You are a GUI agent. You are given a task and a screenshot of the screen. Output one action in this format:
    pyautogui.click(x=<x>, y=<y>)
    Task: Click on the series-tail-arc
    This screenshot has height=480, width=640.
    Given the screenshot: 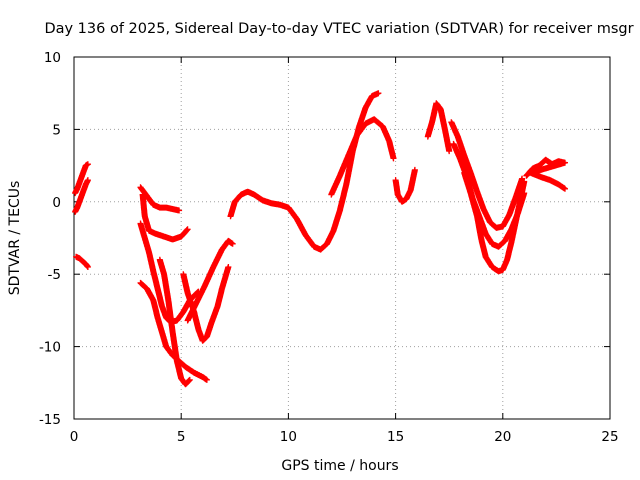 What is the action you would take?
    pyautogui.click(x=545, y=174)
    